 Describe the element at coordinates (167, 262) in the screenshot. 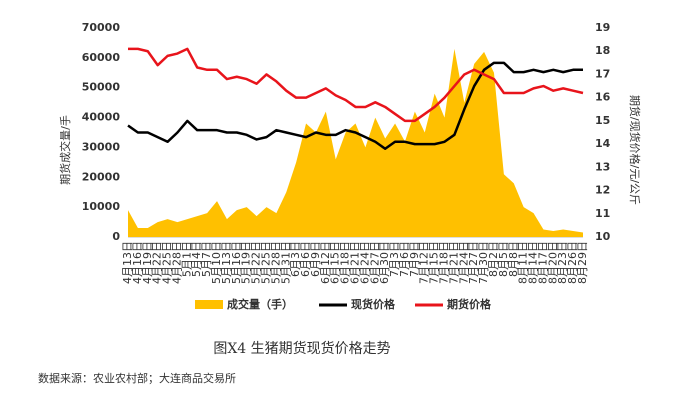

I see `x-tick-label: 4月25日` at that location.